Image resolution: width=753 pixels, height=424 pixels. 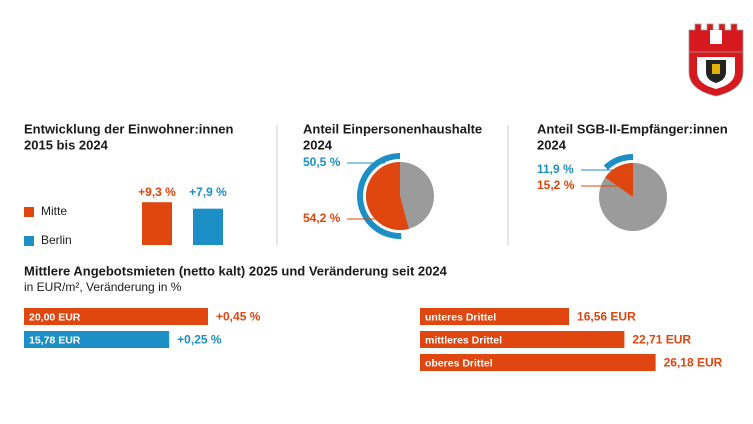 I want to click on coat-of-arms, so click(x=716, y=60).